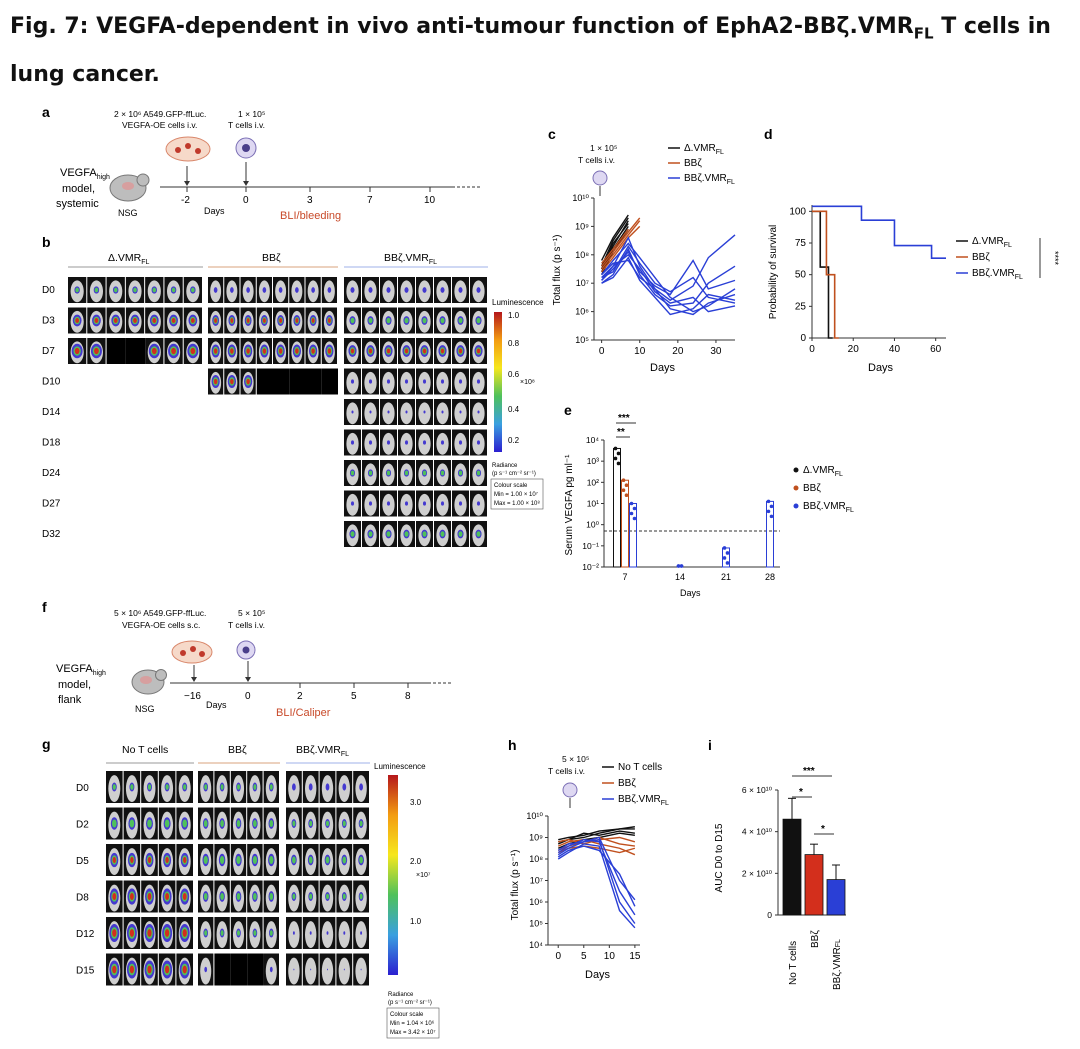 This screenshot has height=1049, width=1080. What do you see at coordinates (812, 488) in the screenshot?
I see `panel-e-legend-2: BBζ` at bounding box center [812, 488].